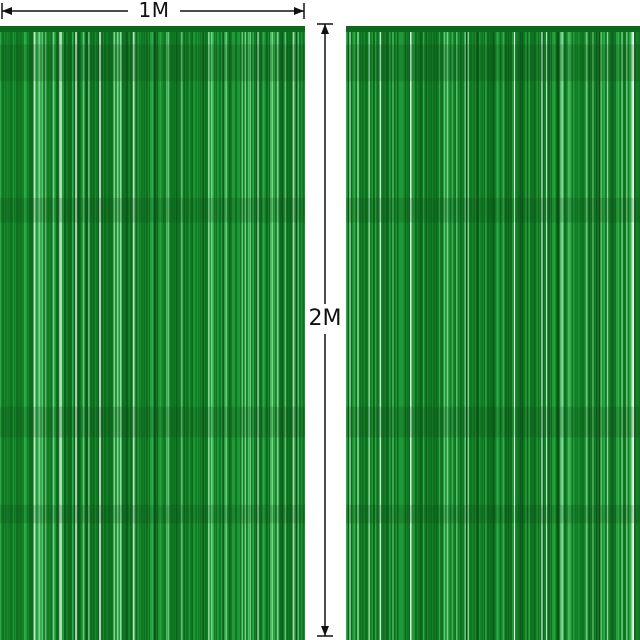 The image size is (640, 640). What do you see at coordinates (154, 11) in the screenshot?
I see `width-label: 1M` at bounding box center [154, 11].